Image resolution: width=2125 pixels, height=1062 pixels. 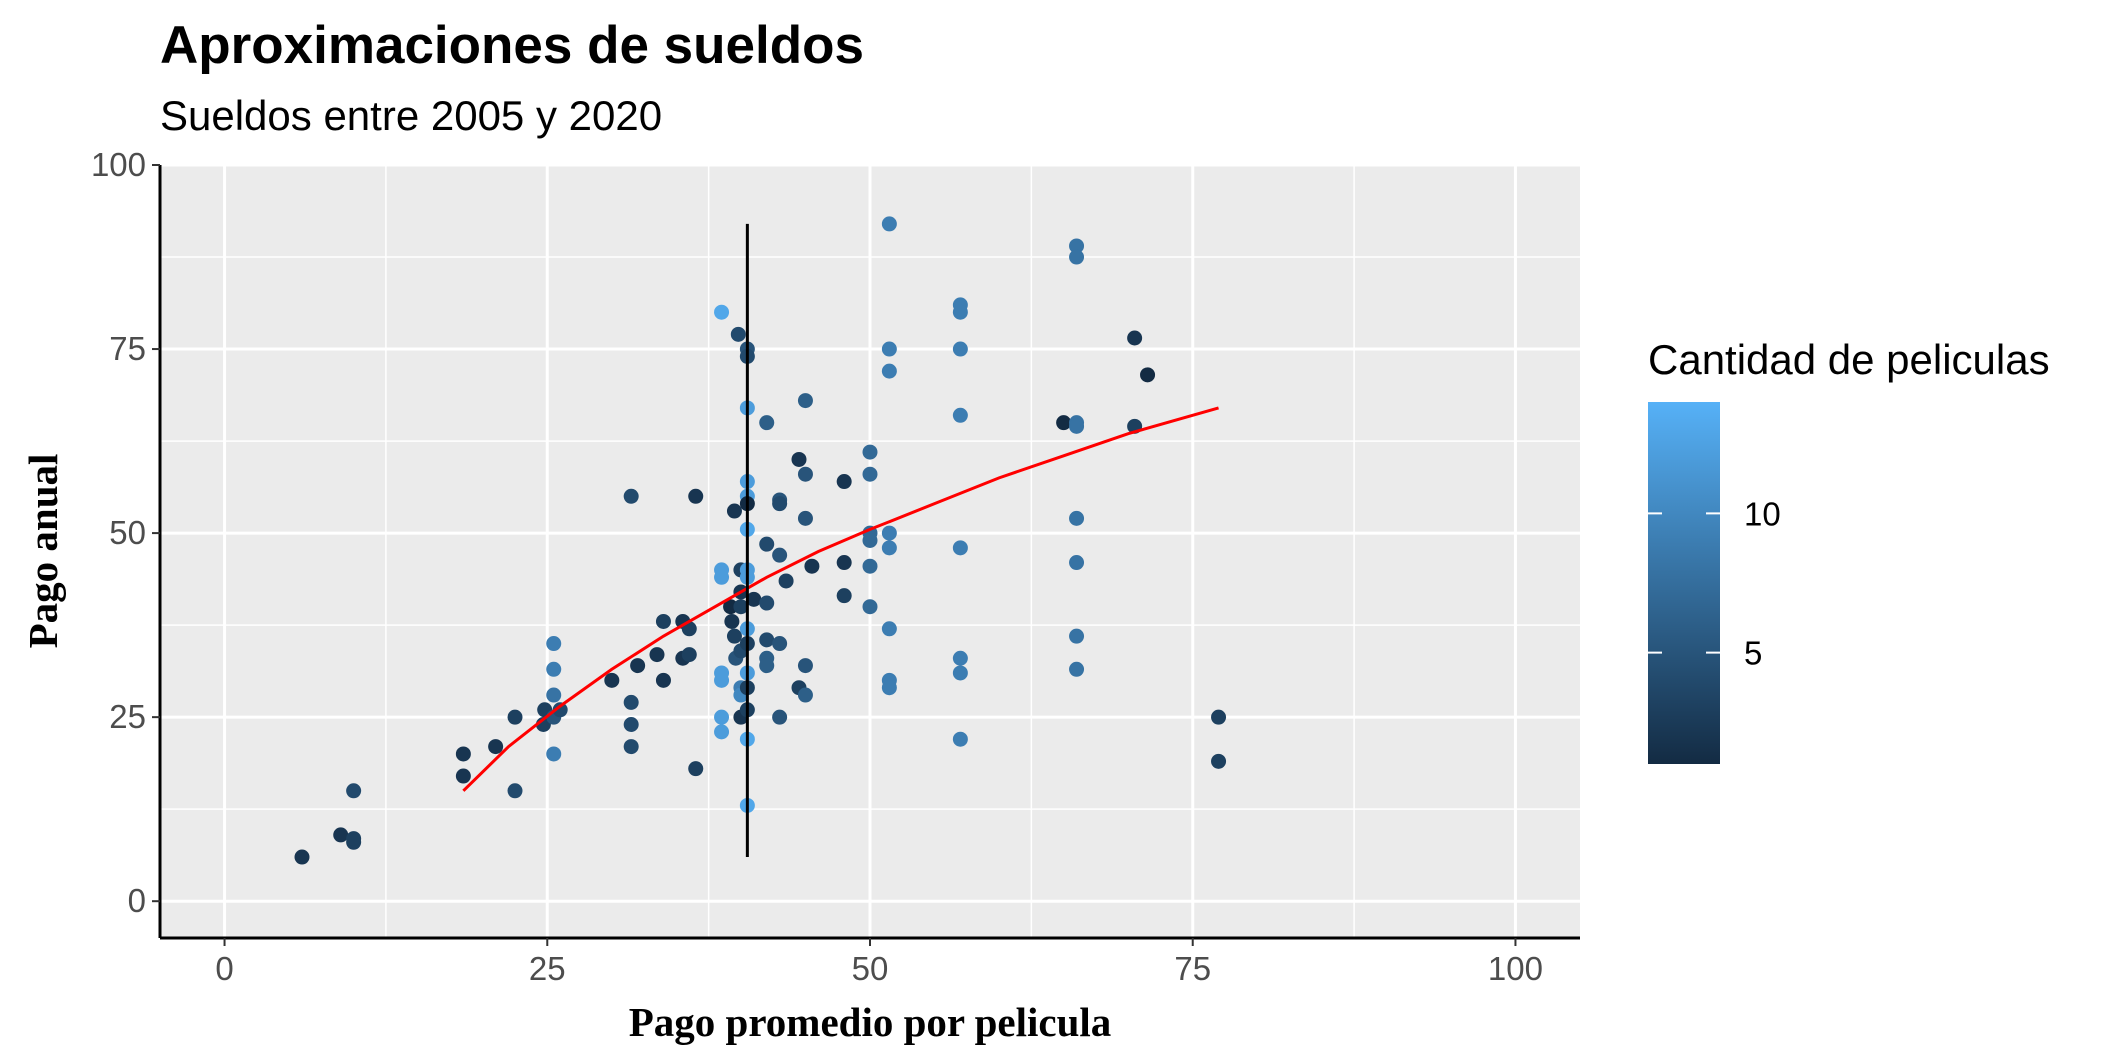 What do you see at coordinates (1753, 653) in the screenshot?
I see `legend-label: 5` at bounding box center [1753, 653].